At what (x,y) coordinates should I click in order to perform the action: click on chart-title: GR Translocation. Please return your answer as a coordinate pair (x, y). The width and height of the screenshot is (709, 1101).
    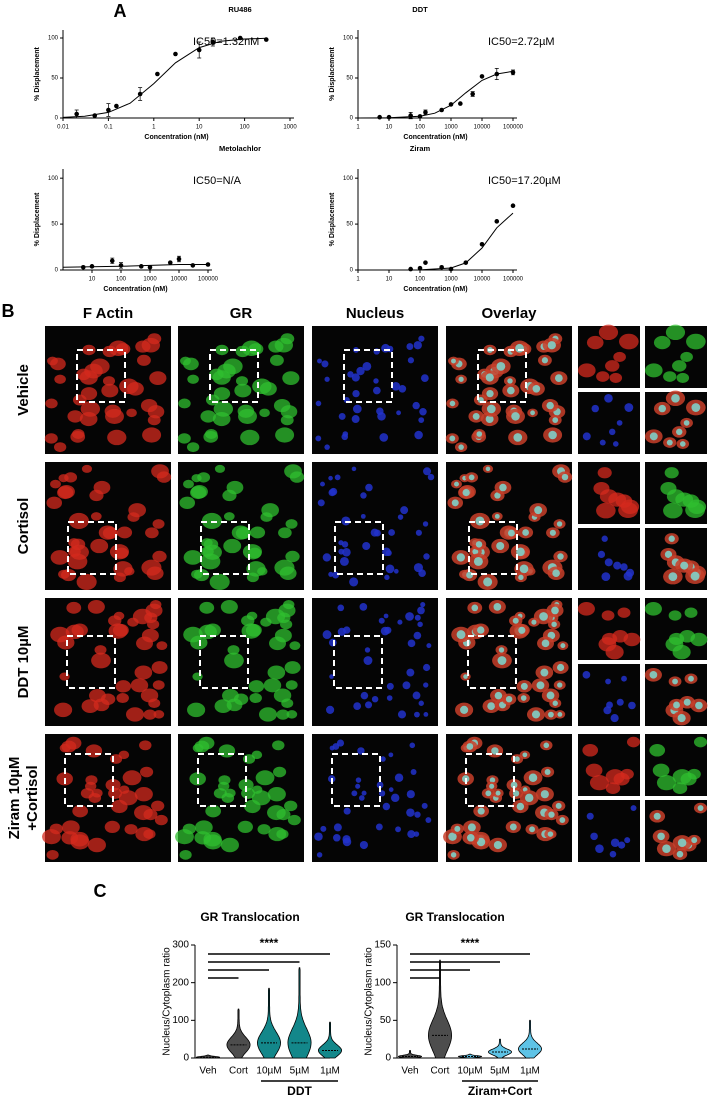
    Looking at the image, I should click on (454, 917).